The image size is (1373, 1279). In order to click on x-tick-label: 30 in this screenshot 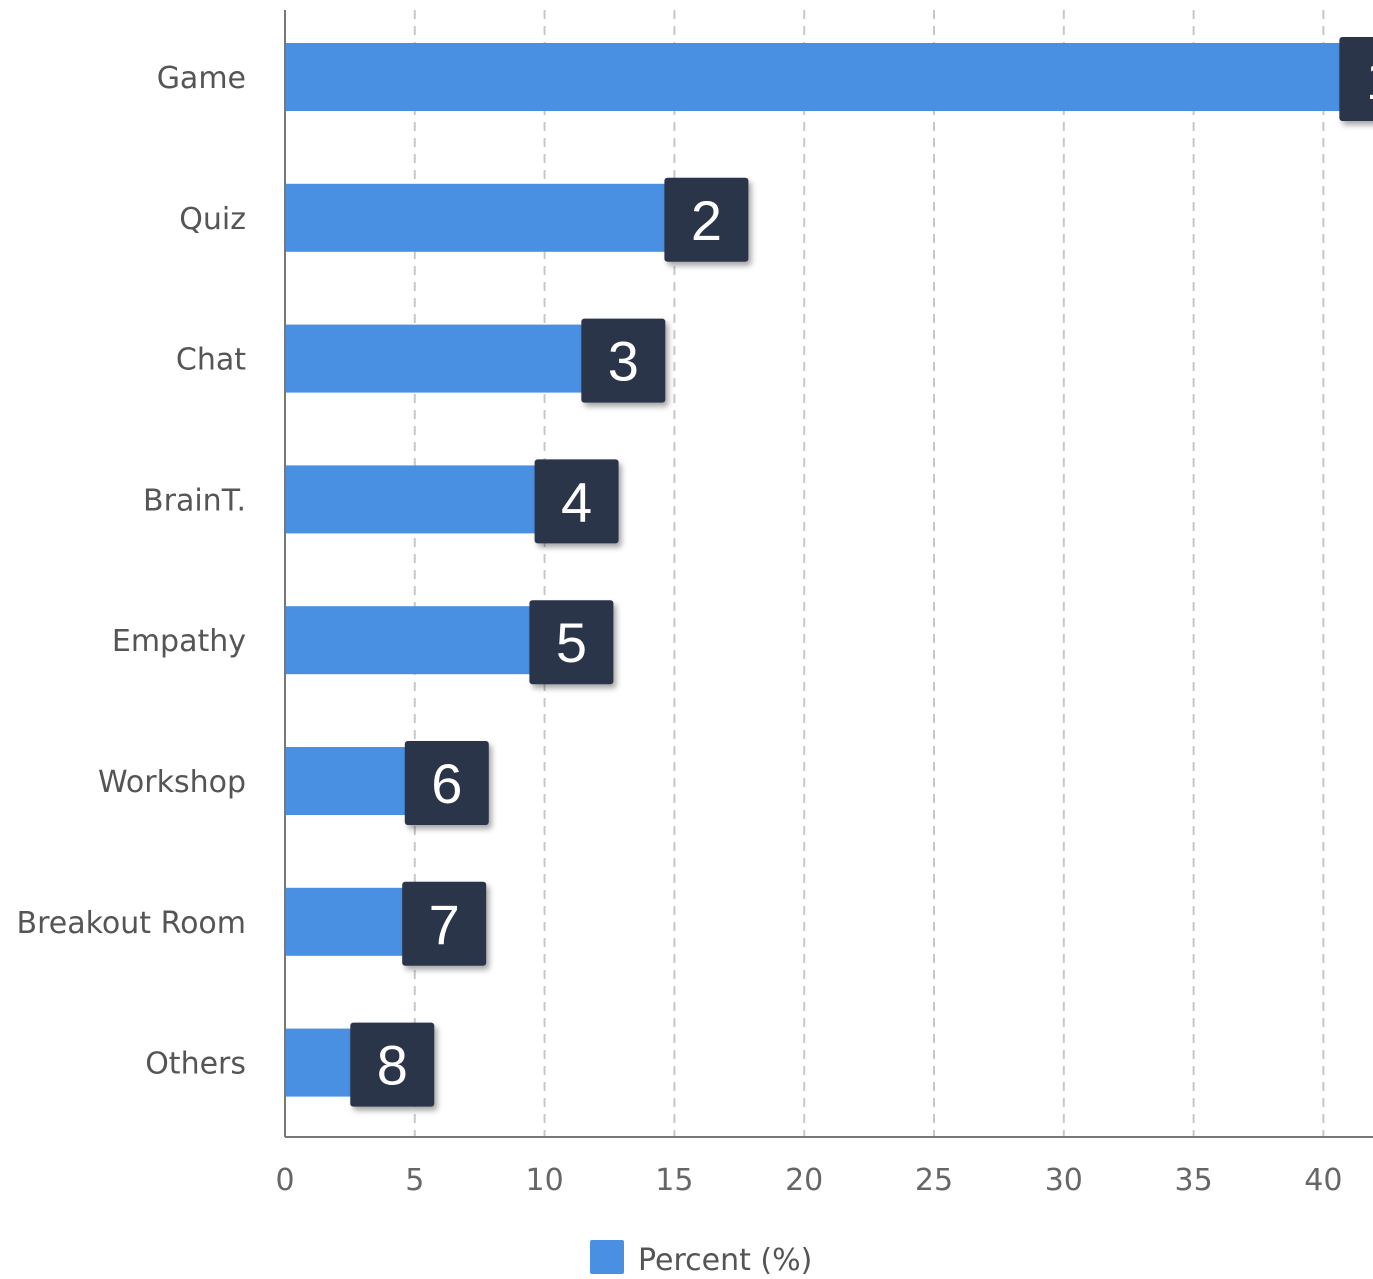, I will do `click(1064, 1180)`.